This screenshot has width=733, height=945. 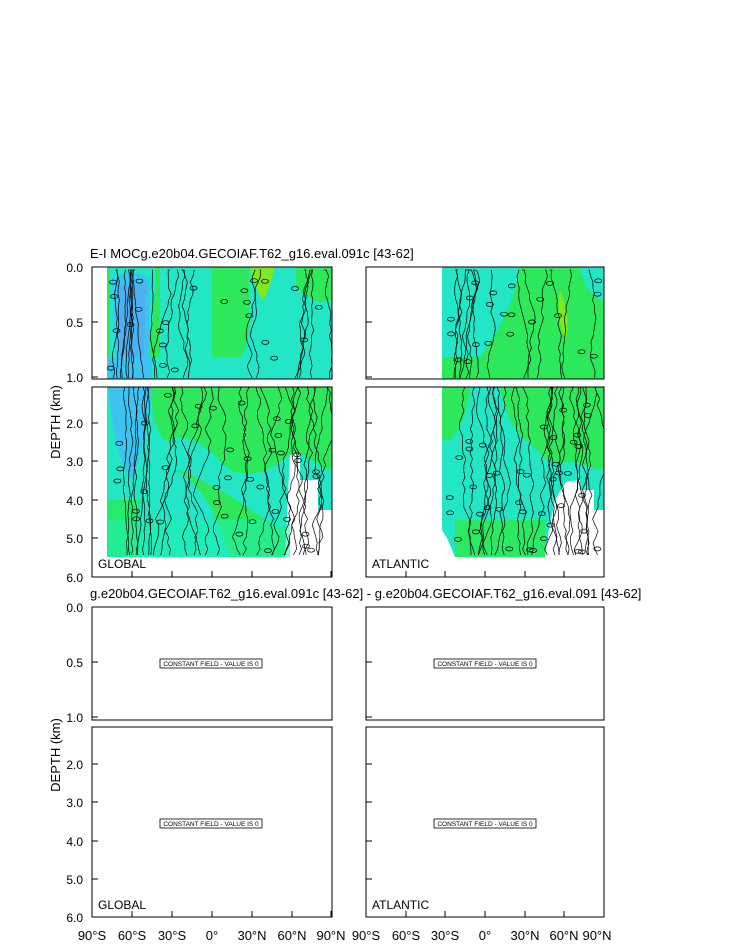 What do you see at coordinates (74, 803) in the screenshot?
I see `y-tick-label: 3.0` at bounding box center [74, 803].